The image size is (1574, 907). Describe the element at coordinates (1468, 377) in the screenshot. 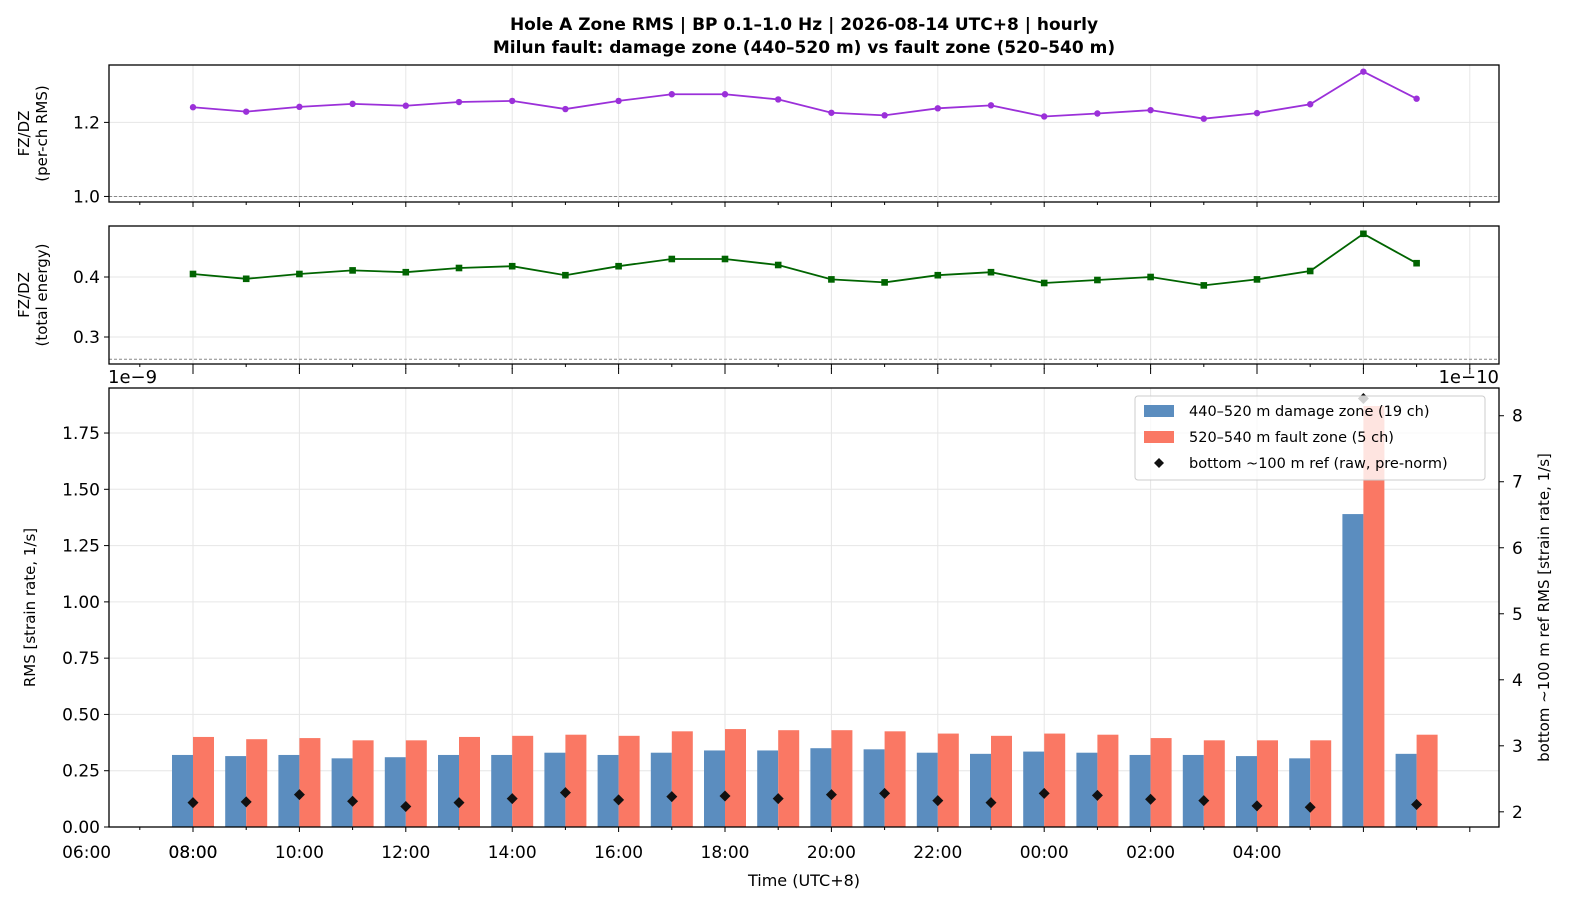

I see `right-axis-offset-label: 1e−10` at that location.